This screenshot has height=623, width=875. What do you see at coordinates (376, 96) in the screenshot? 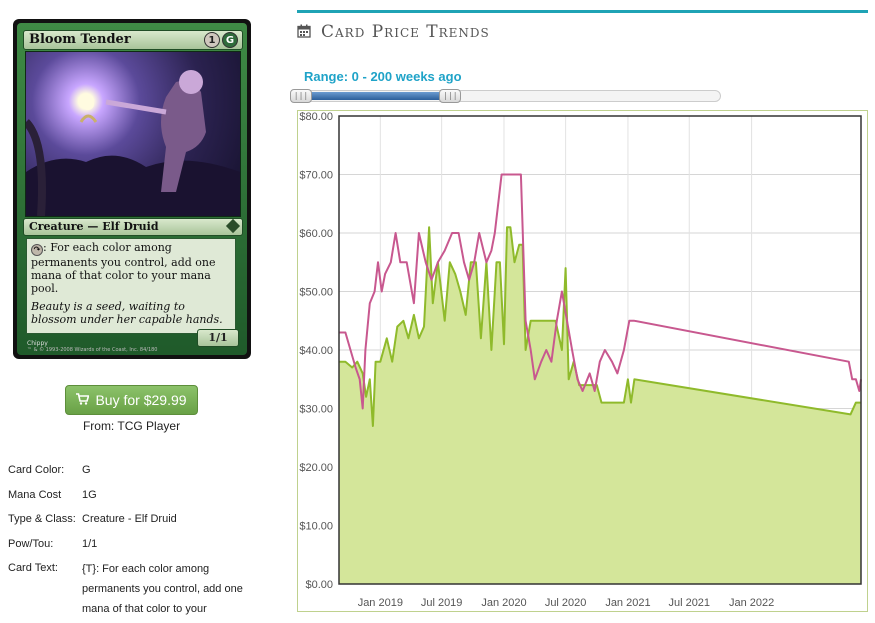
I see `range-slider-fill` at bounding box center [376, 96].